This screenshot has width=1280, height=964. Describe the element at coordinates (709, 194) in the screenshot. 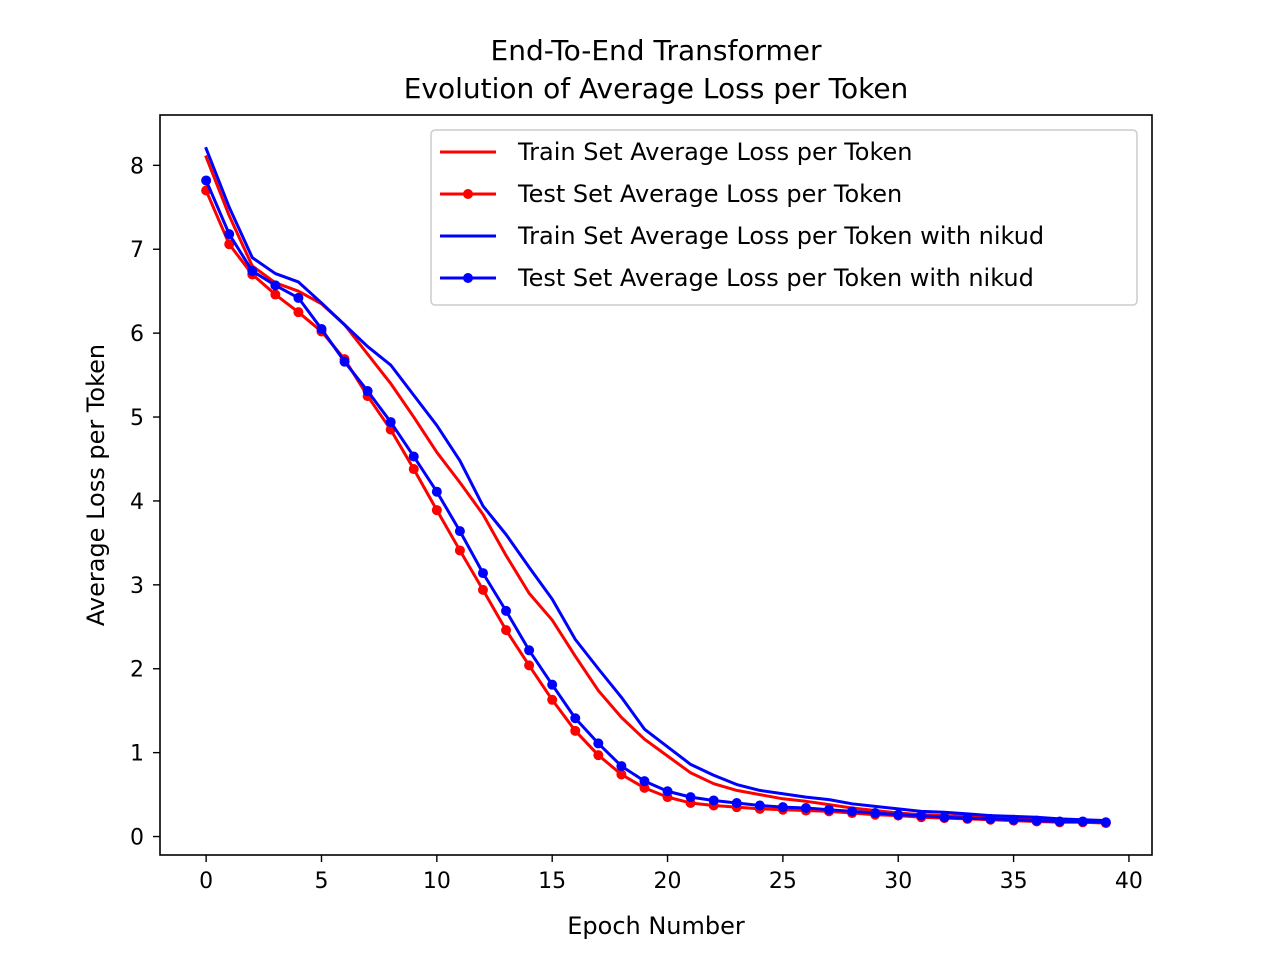

I see `legend-label: Test Set Average Loss per Token` at that location.